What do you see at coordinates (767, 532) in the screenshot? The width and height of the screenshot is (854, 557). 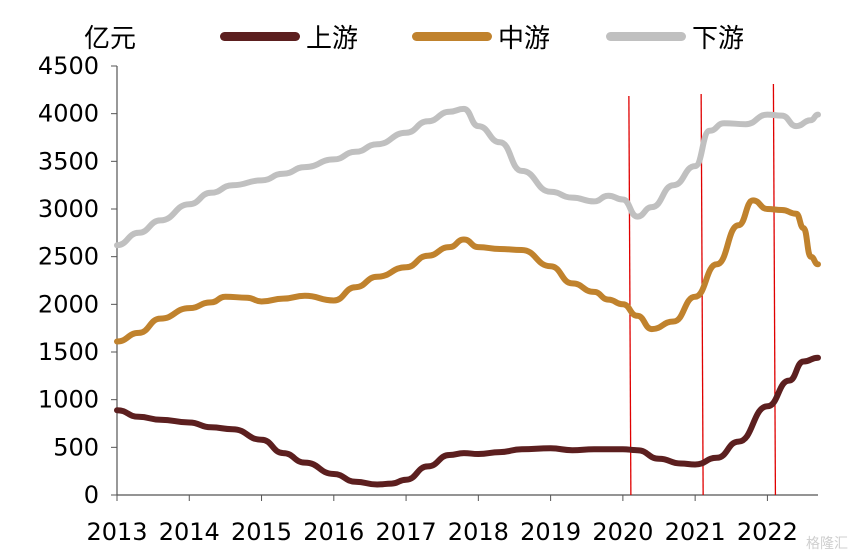 I see `x-tick-label: 2022` at bounding box center [767, 532].